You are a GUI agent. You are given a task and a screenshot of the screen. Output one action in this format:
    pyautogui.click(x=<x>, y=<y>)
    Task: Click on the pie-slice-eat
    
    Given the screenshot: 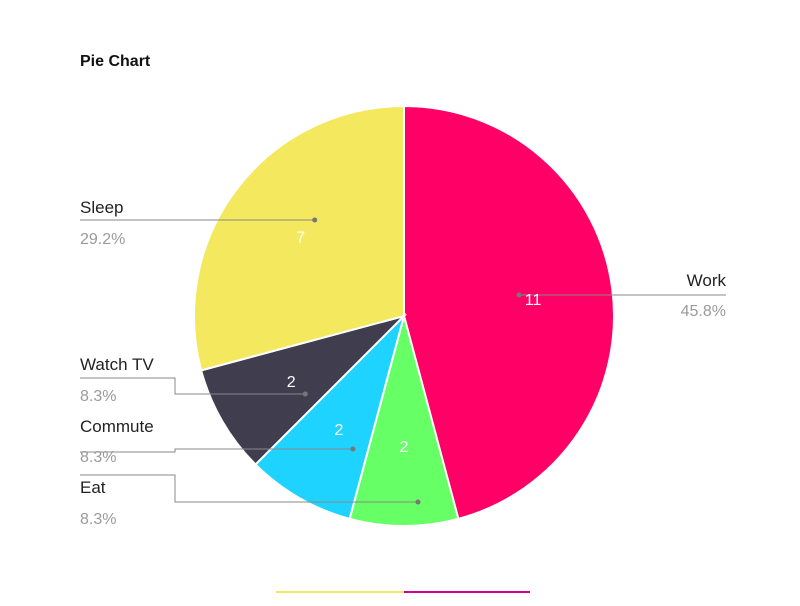 What is the action you would take?
    pyautogui.click(x=404, y=419)
    